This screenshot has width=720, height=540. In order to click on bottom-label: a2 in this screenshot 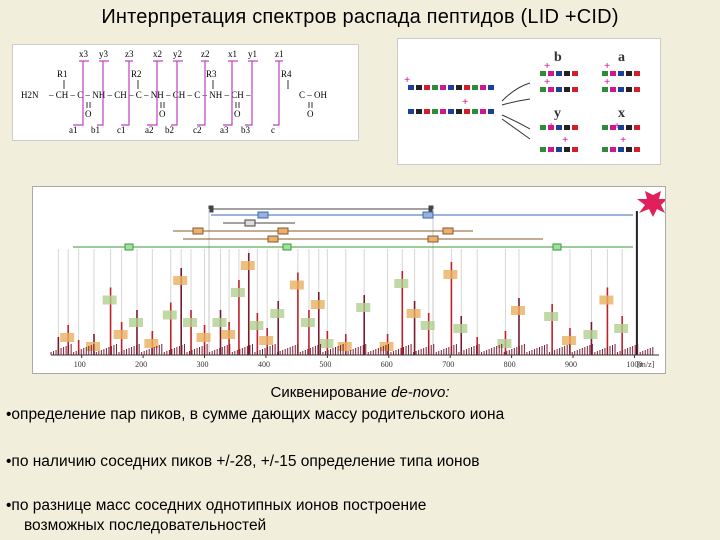, I will do `click(149, 130)`.